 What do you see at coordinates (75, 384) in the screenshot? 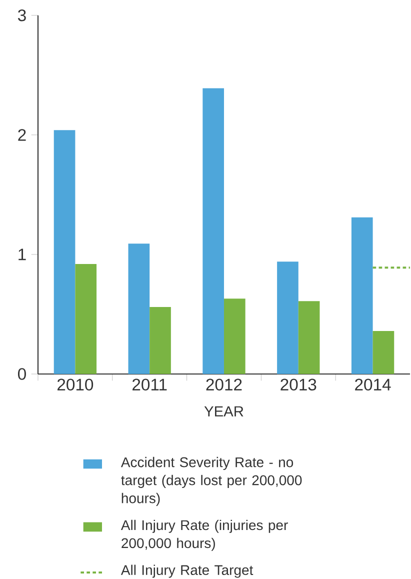
I see `x-tick-label: 2010` at bounding box center [75, 384].